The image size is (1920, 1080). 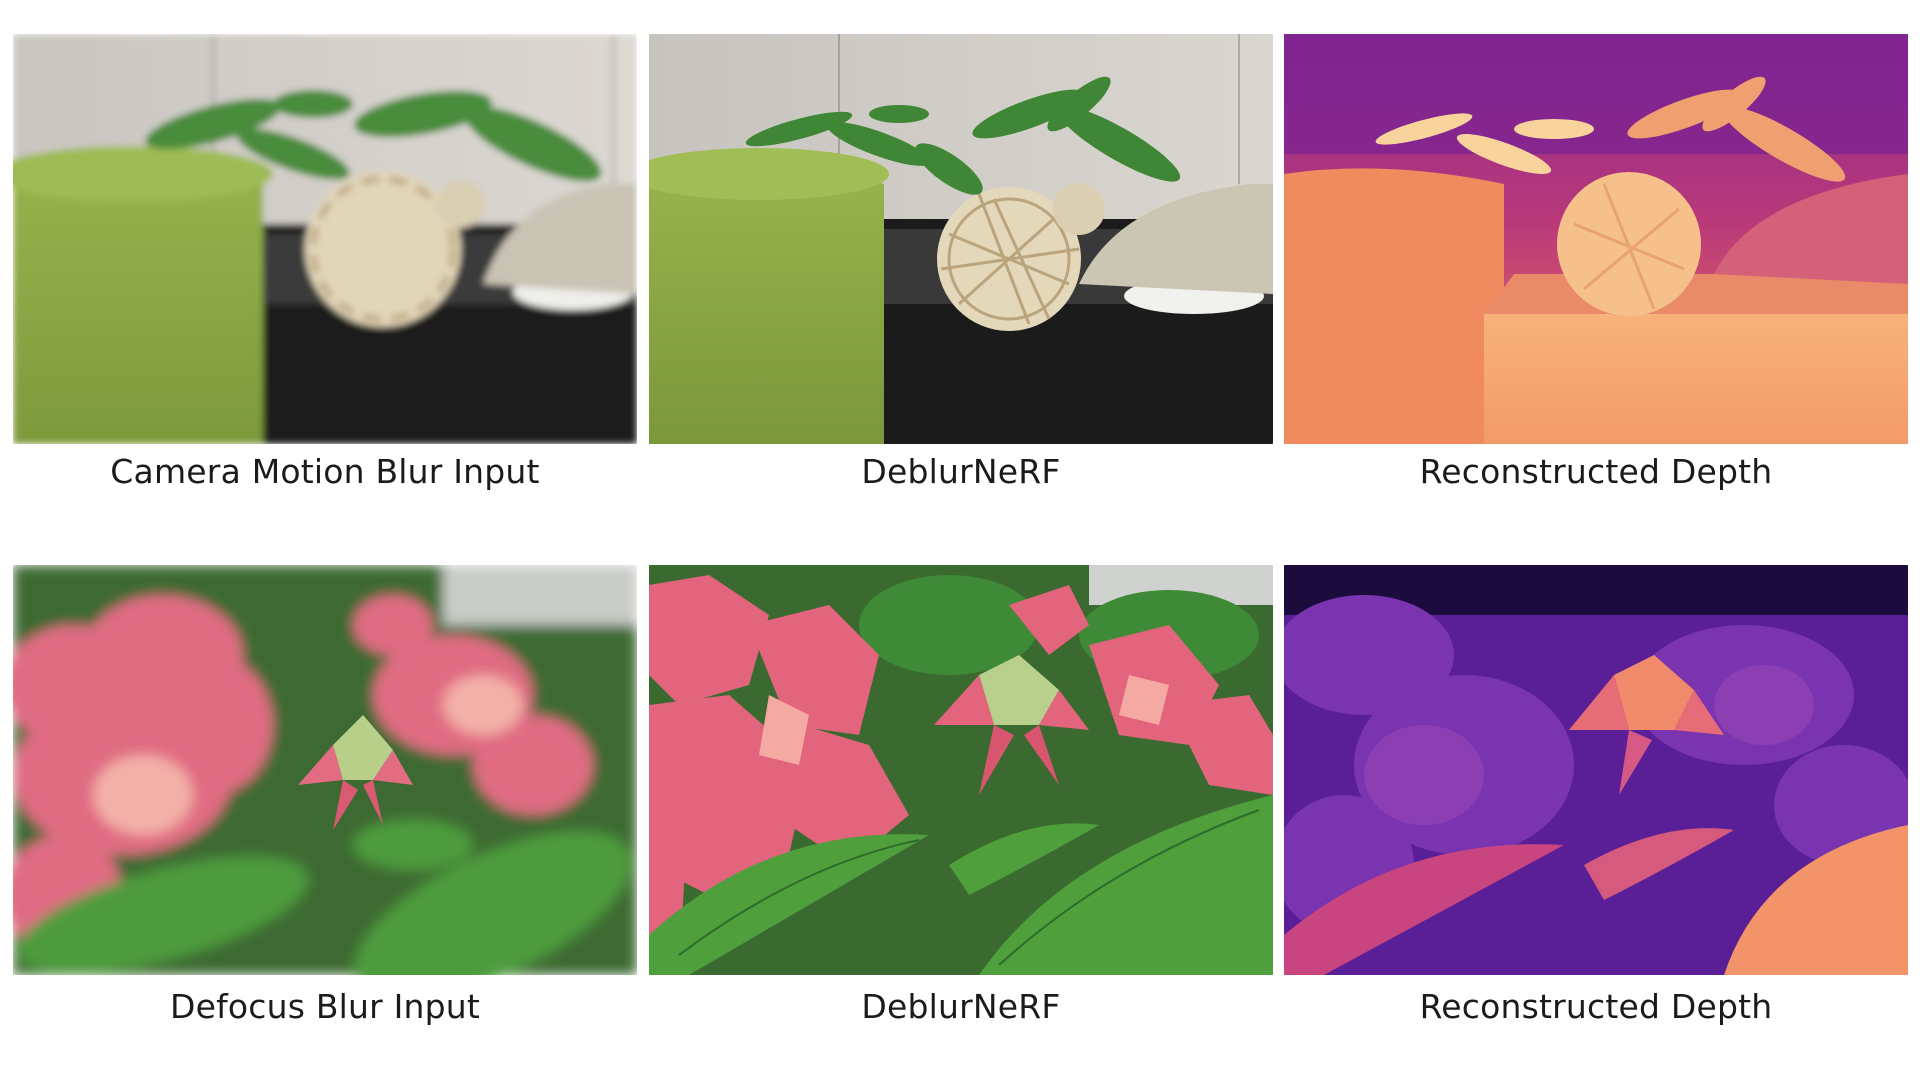 I want to click on defocus-deblurred-picture, so click(x=961, y=770).